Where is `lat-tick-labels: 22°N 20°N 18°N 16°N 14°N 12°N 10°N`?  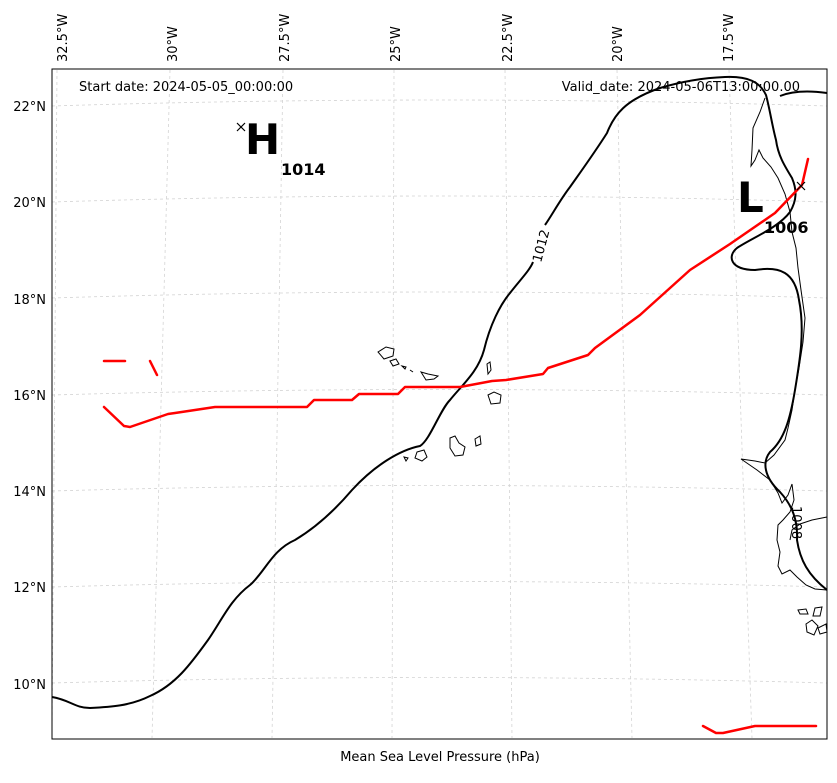
lat-tick-labels: 22°N 20°N 18°N 16°N 14°N 12°N 10°N is located at coordinates (29, 396).